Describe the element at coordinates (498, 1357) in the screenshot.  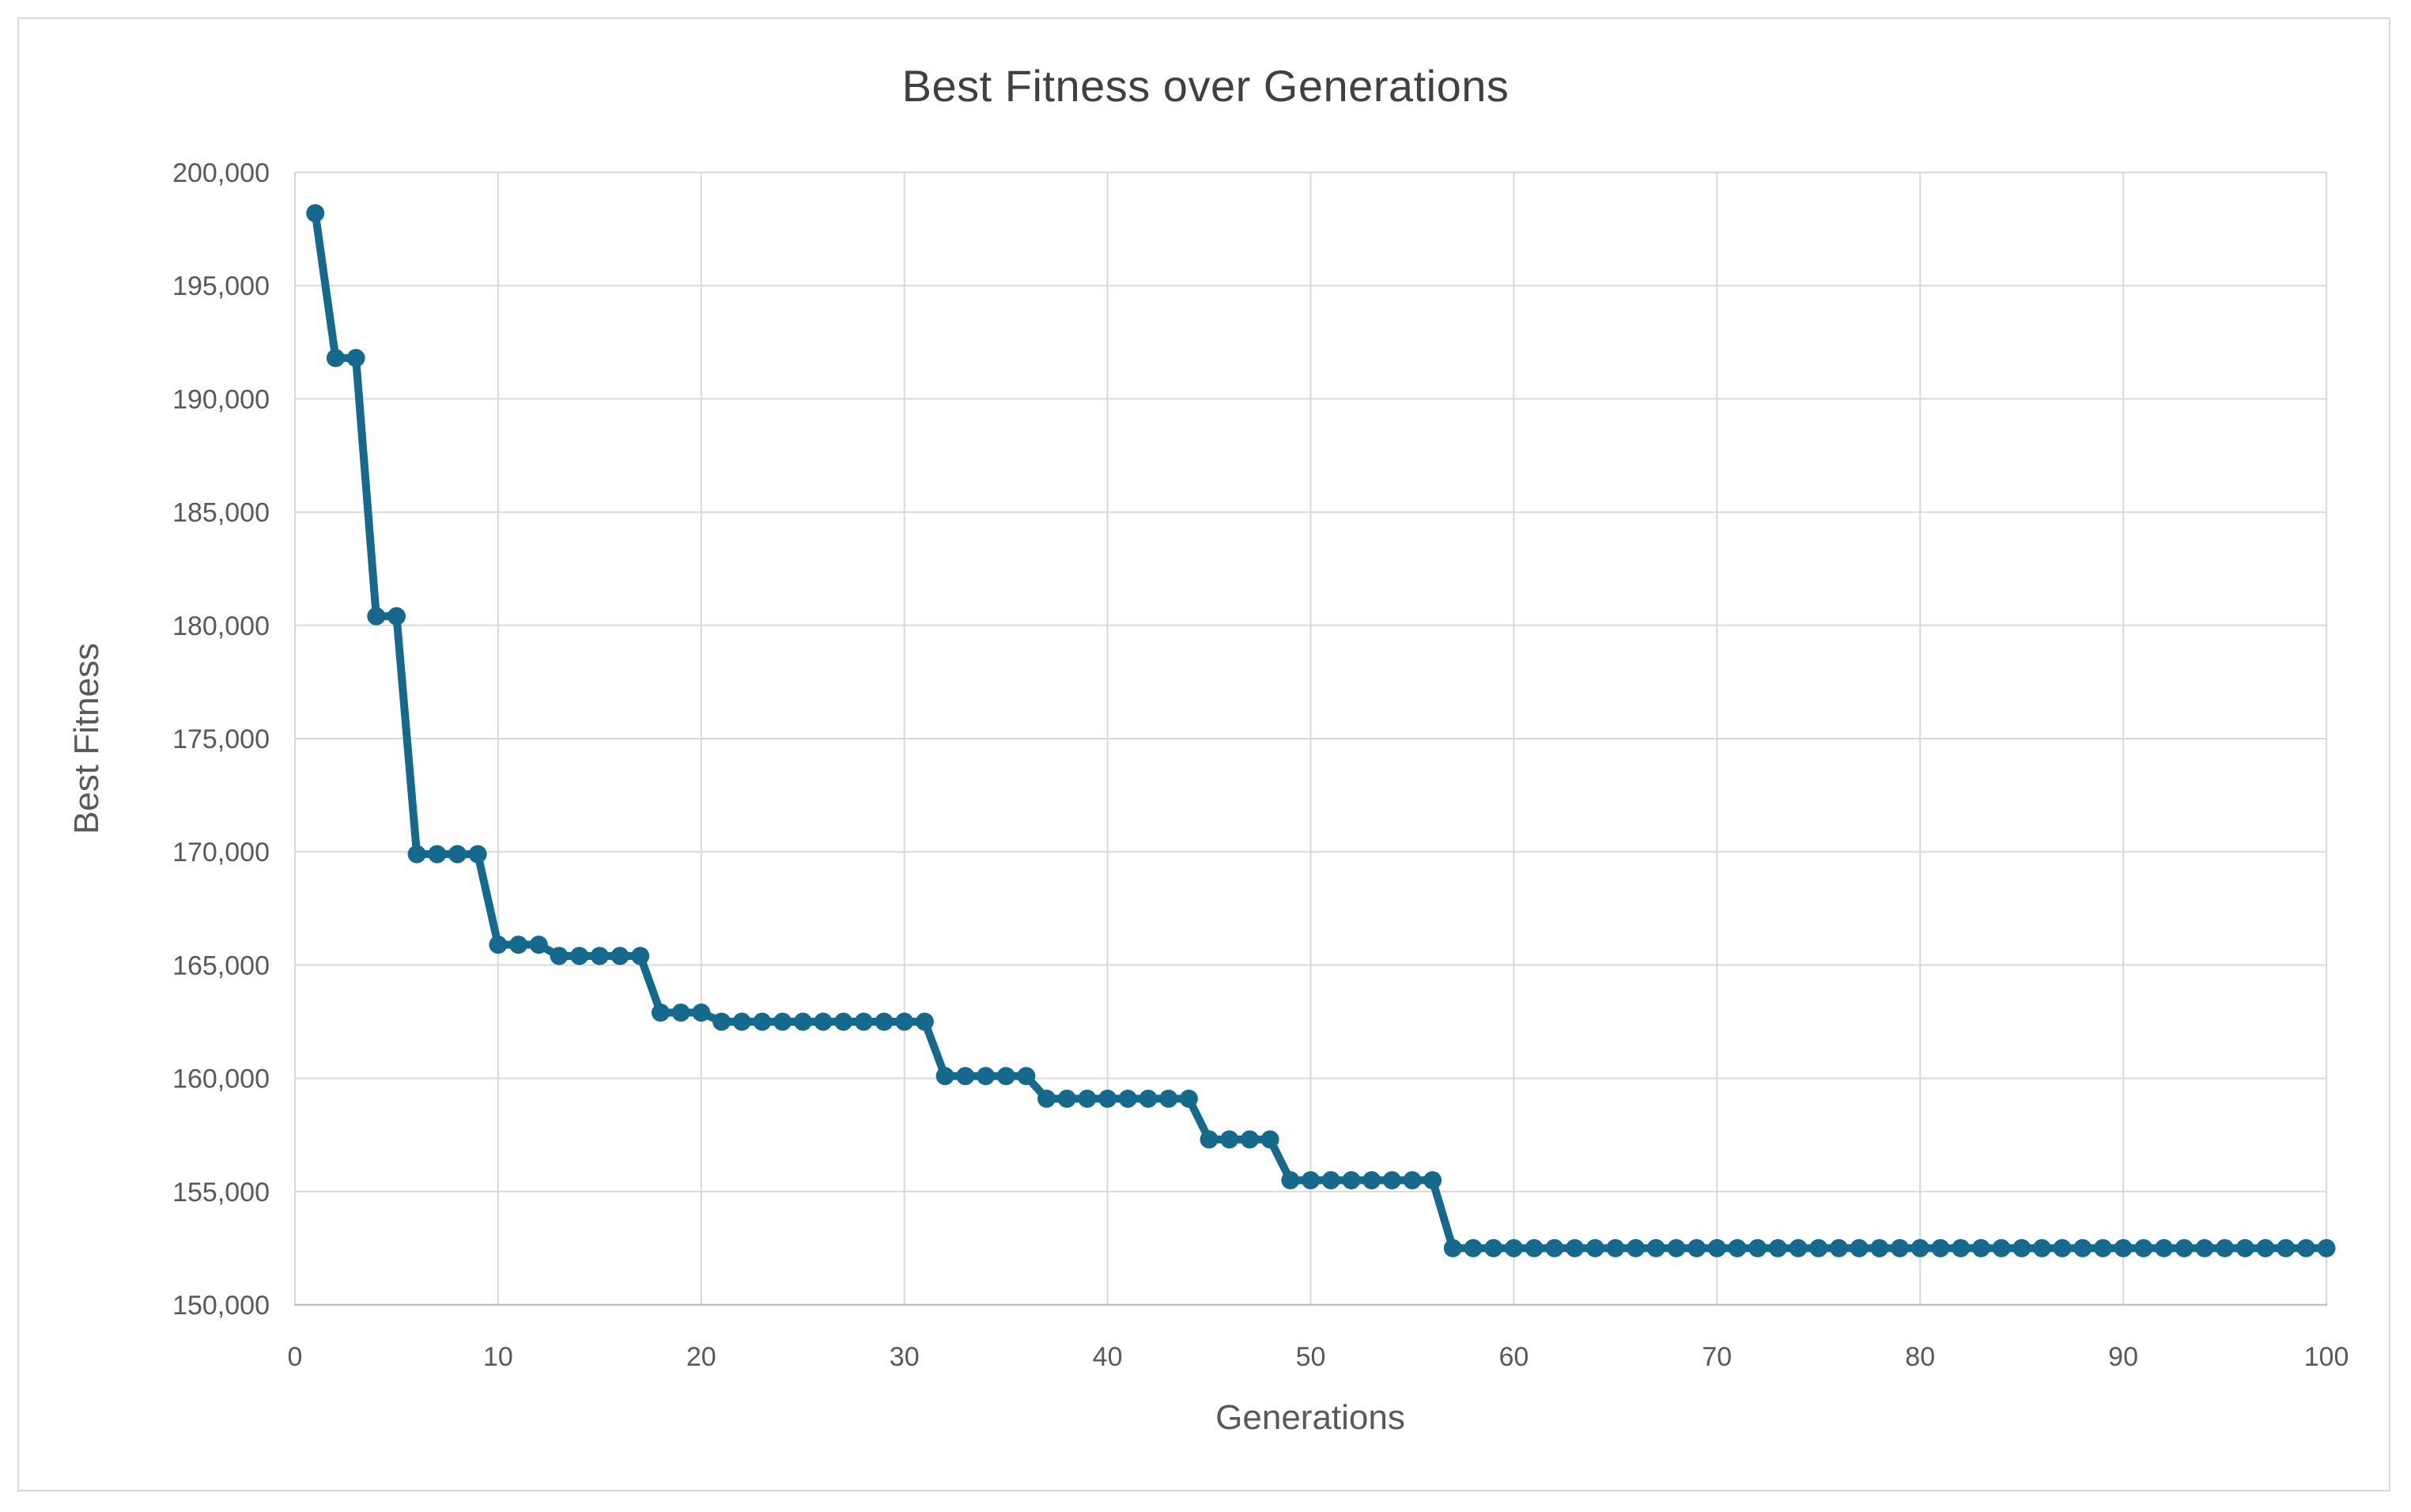
I see `x-tick-label: 10` at that location.